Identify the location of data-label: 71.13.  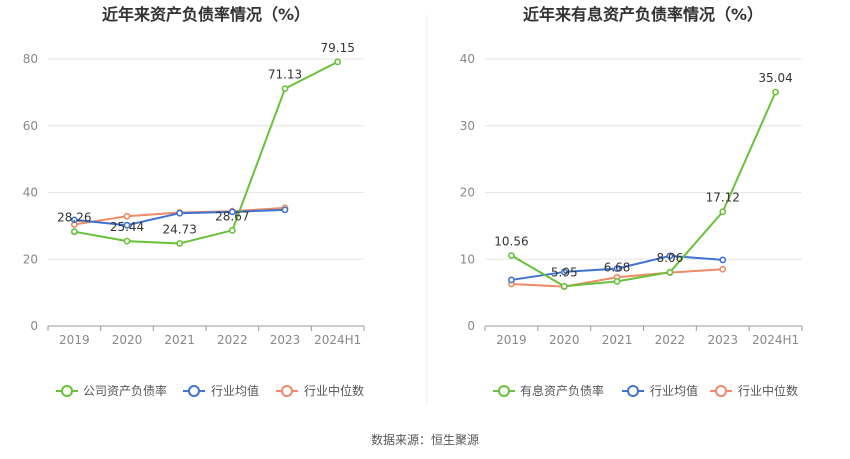
(285, 75).